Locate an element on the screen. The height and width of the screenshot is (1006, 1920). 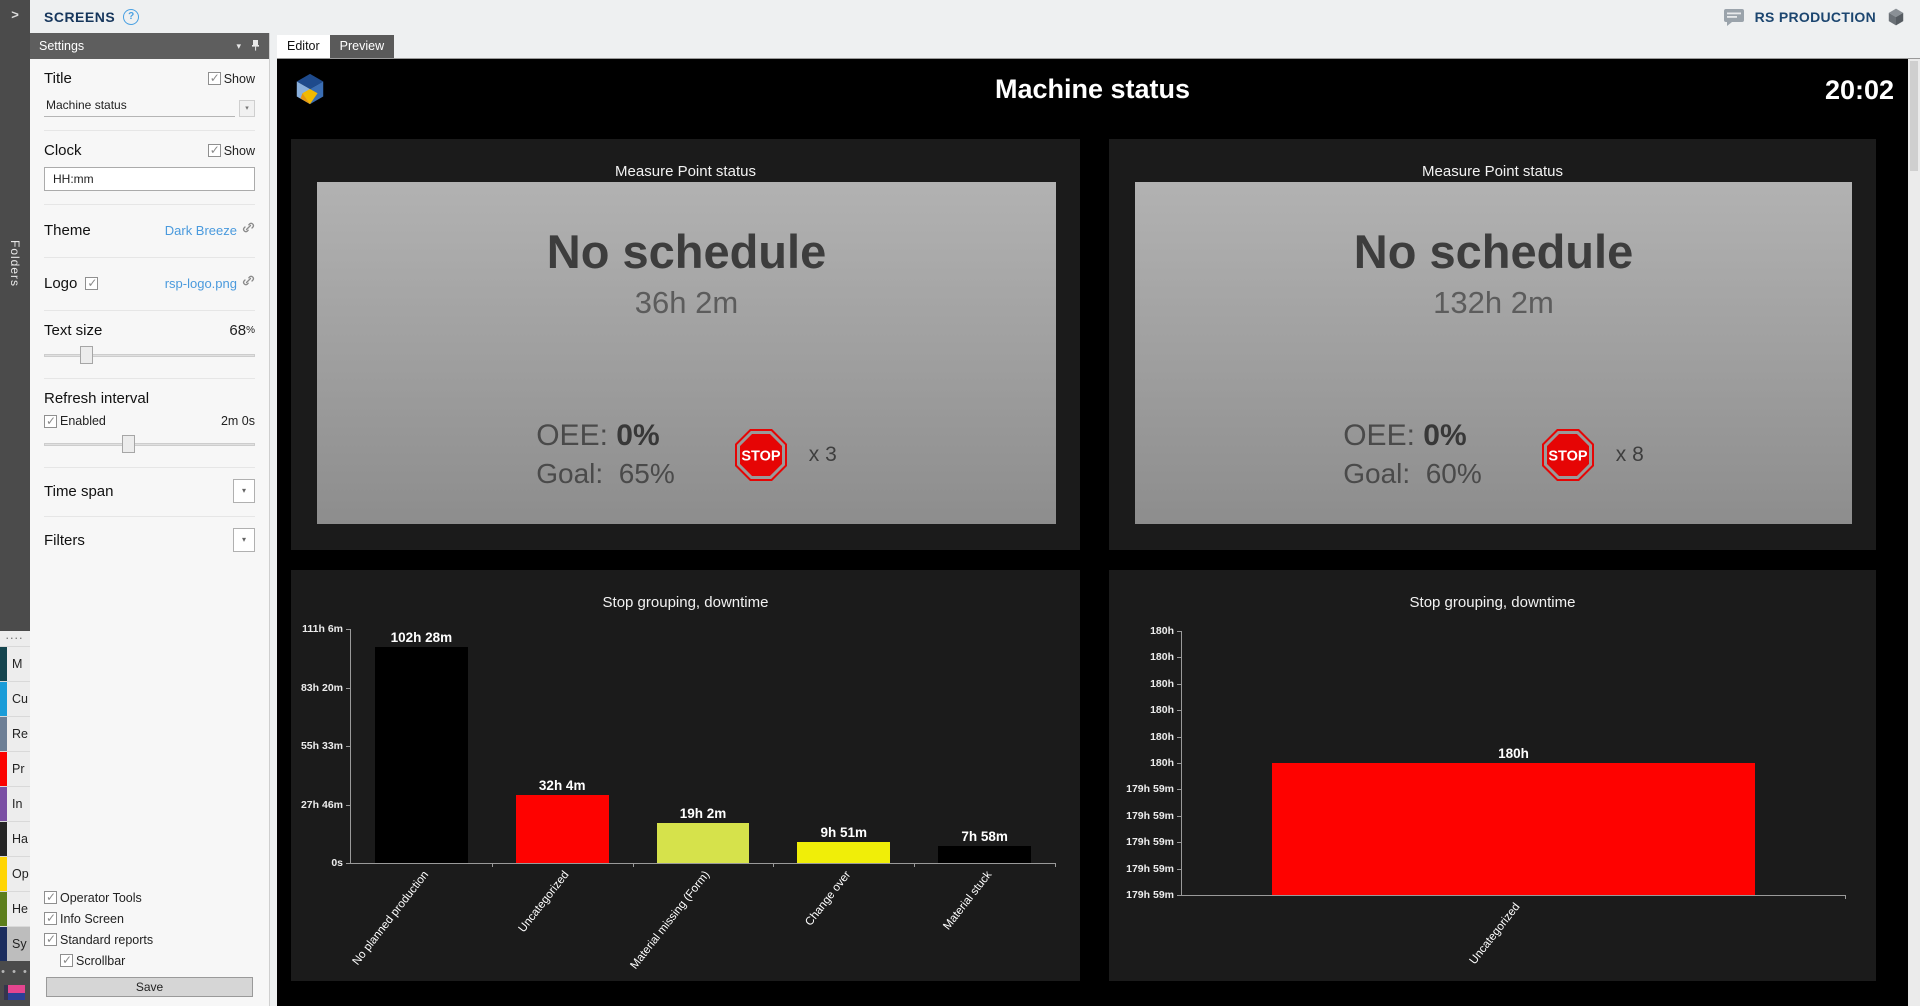
filters-label: Filters is located at coordinates (64, 540).